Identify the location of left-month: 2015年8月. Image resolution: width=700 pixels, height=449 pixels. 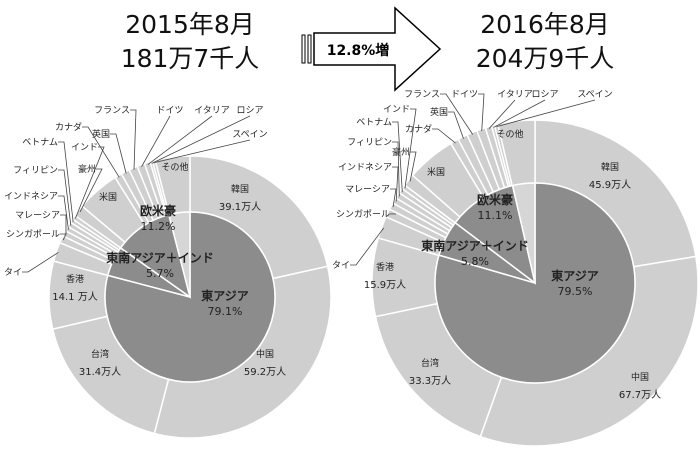
(190, 24).